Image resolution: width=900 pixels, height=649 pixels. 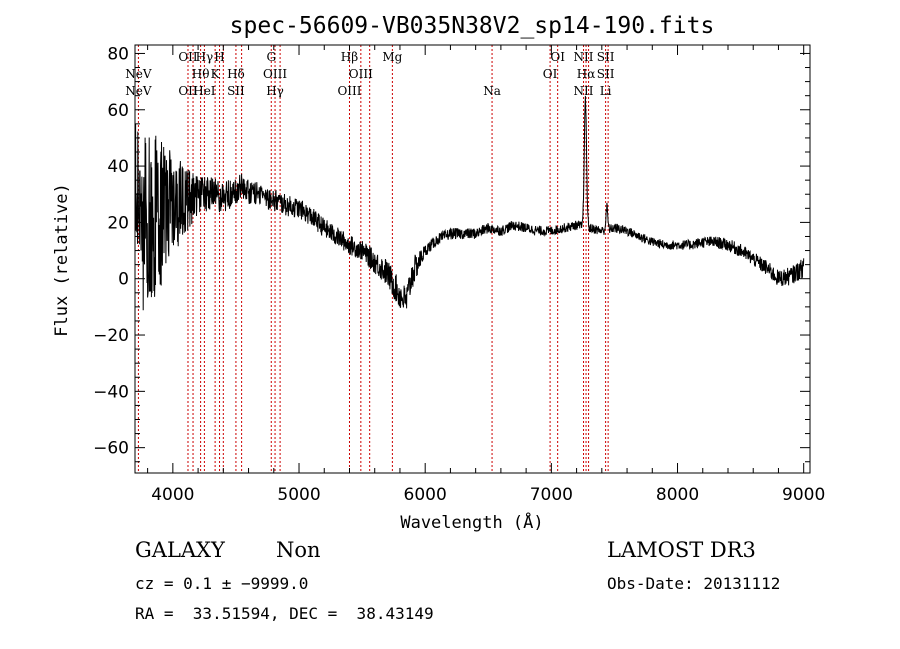 What do you see at coordinates (492, 91) in the screenshot?
I see `spectral-line-label: Na` at bounding box center [492, 91].